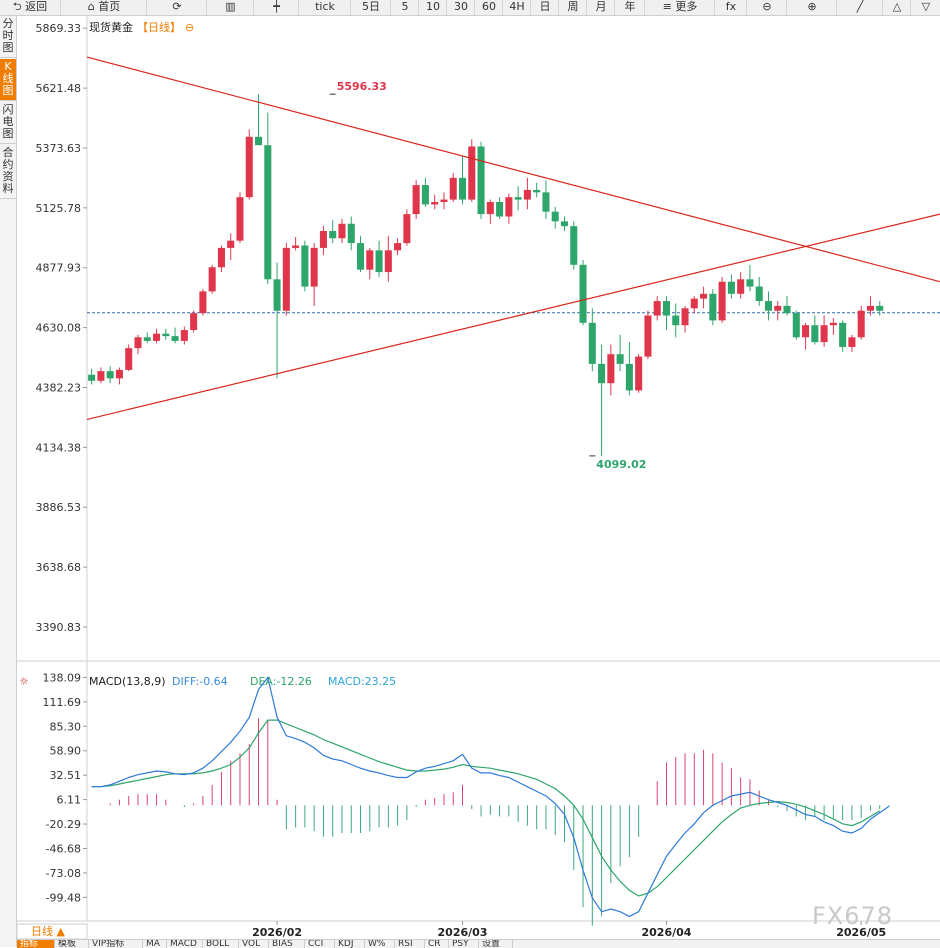 The height and width of the screenshot is (948, 940). Describe the element at coordinates (731, 7) in the screenshot. I see `toolbar-button-17: fx` at that location.